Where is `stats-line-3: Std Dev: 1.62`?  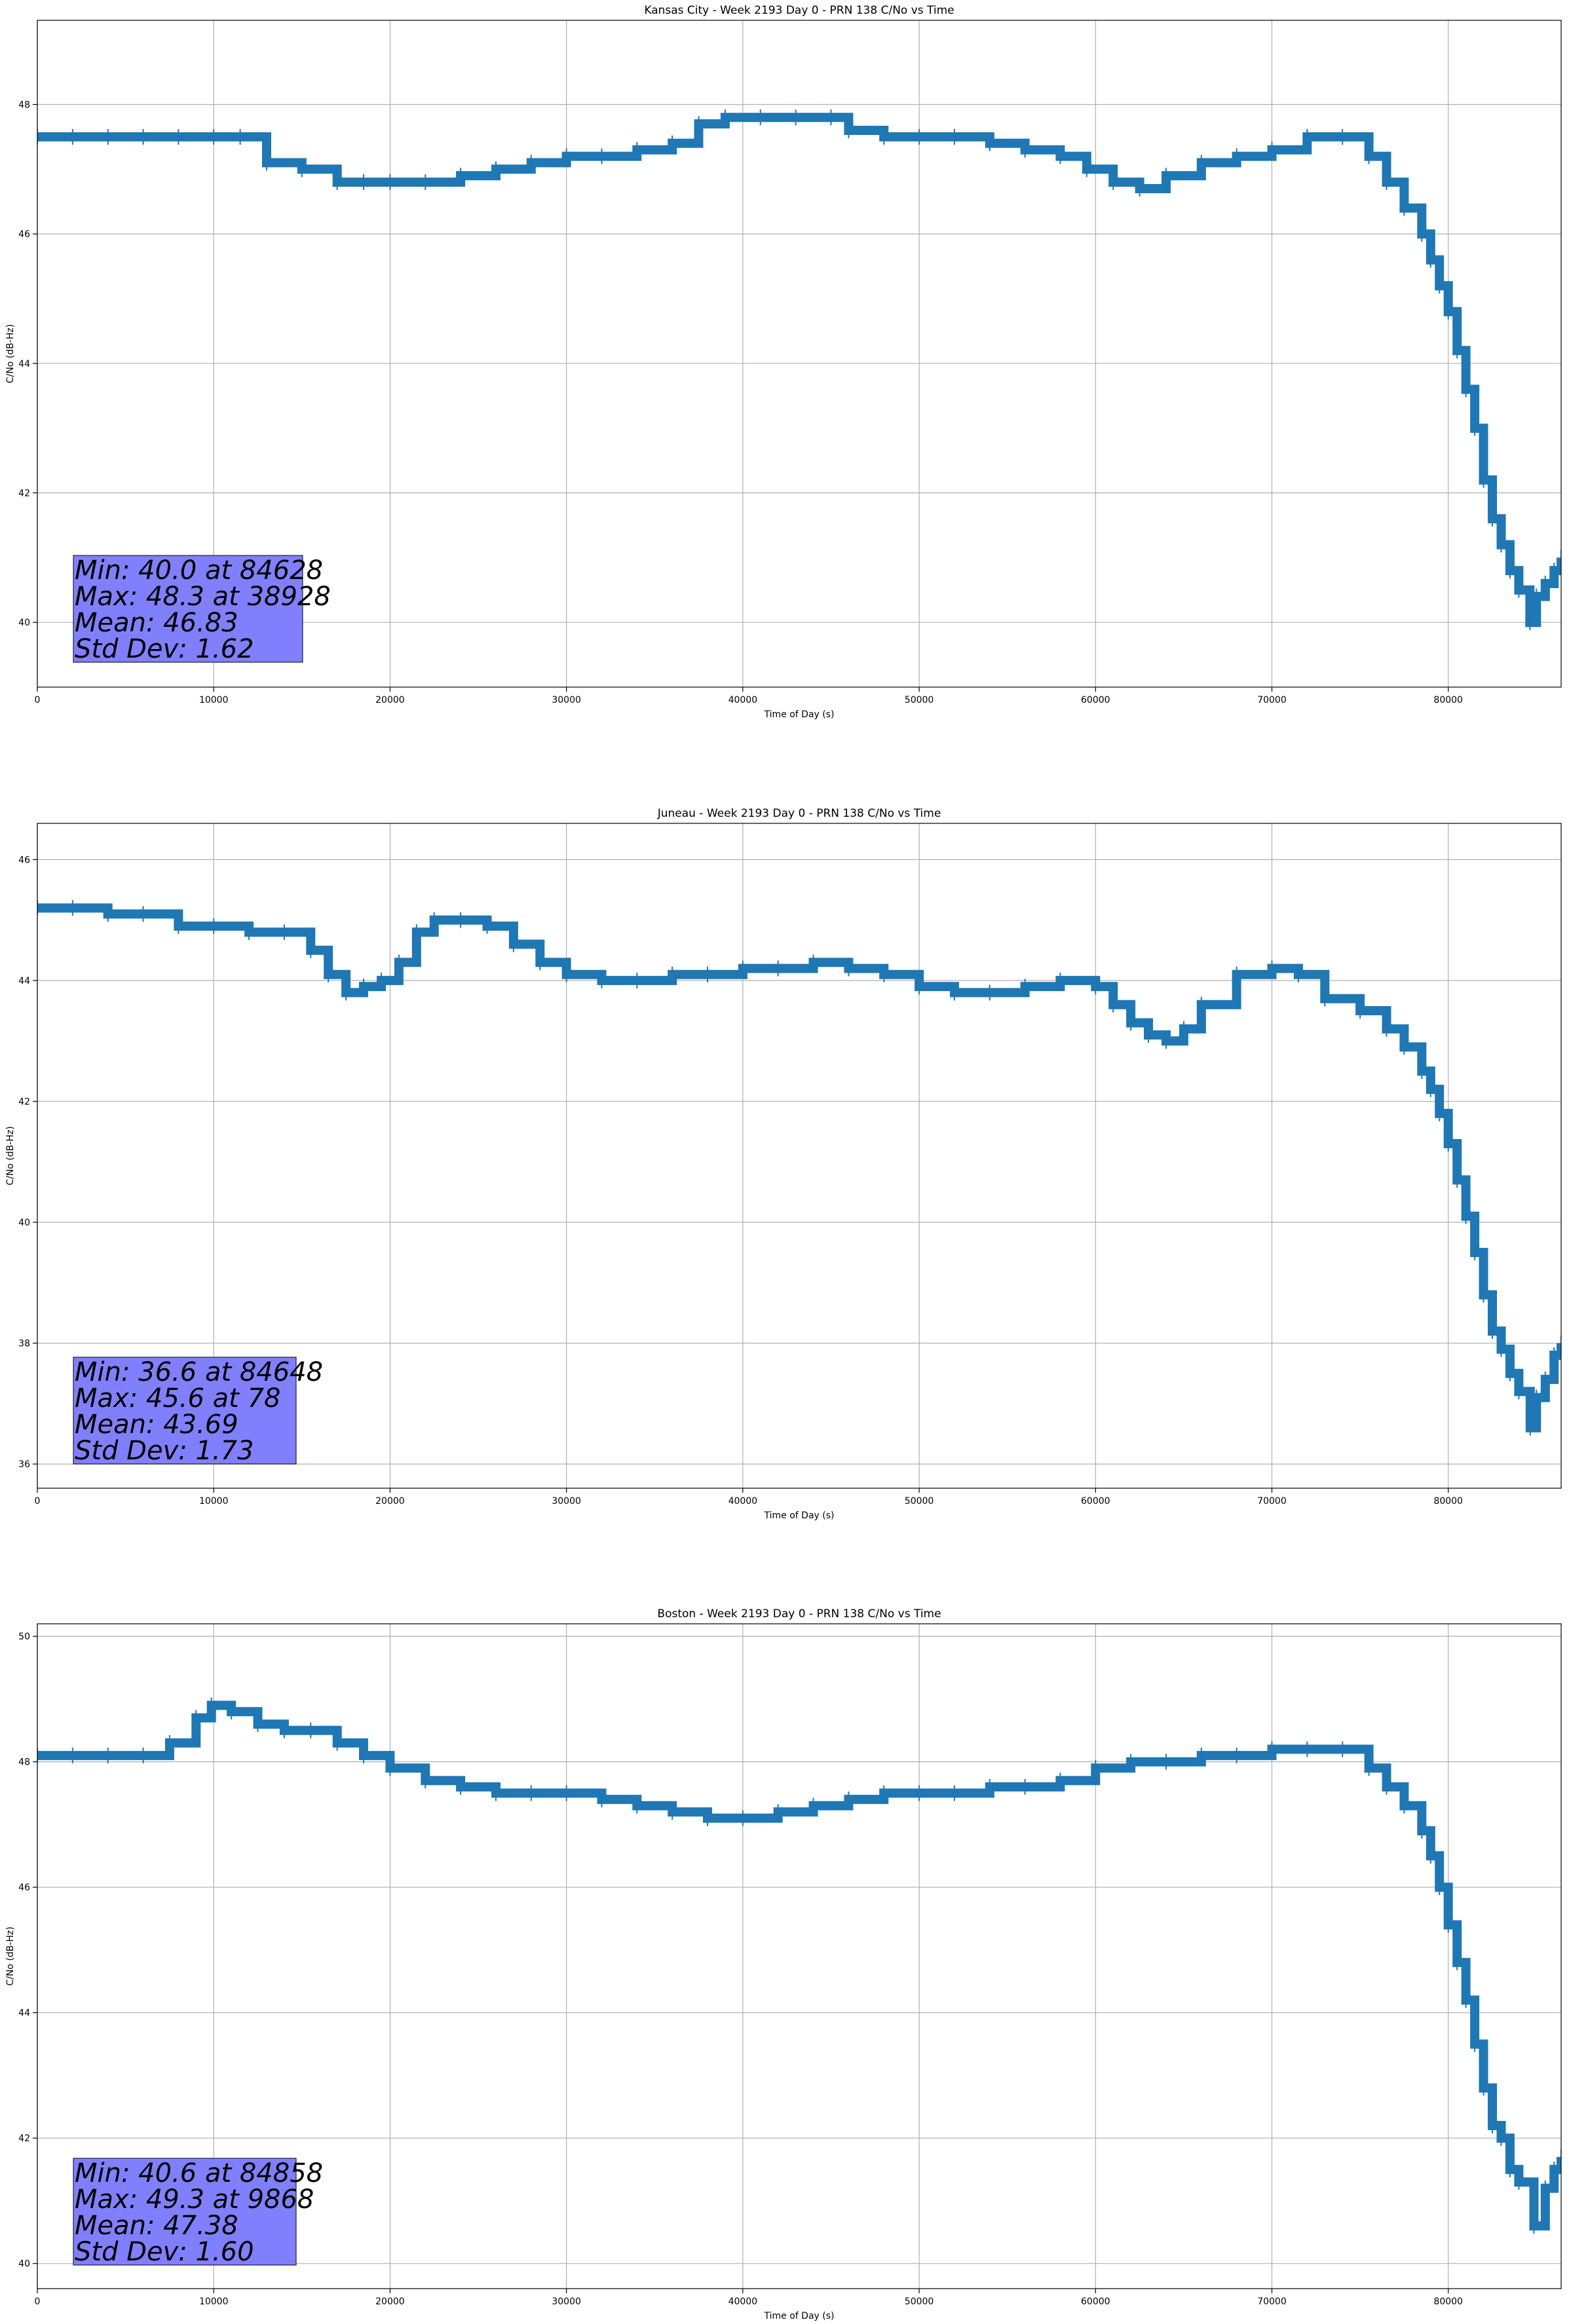
stats-line-3: Std Dev: 1.62 is located at coordinates (164, 649).